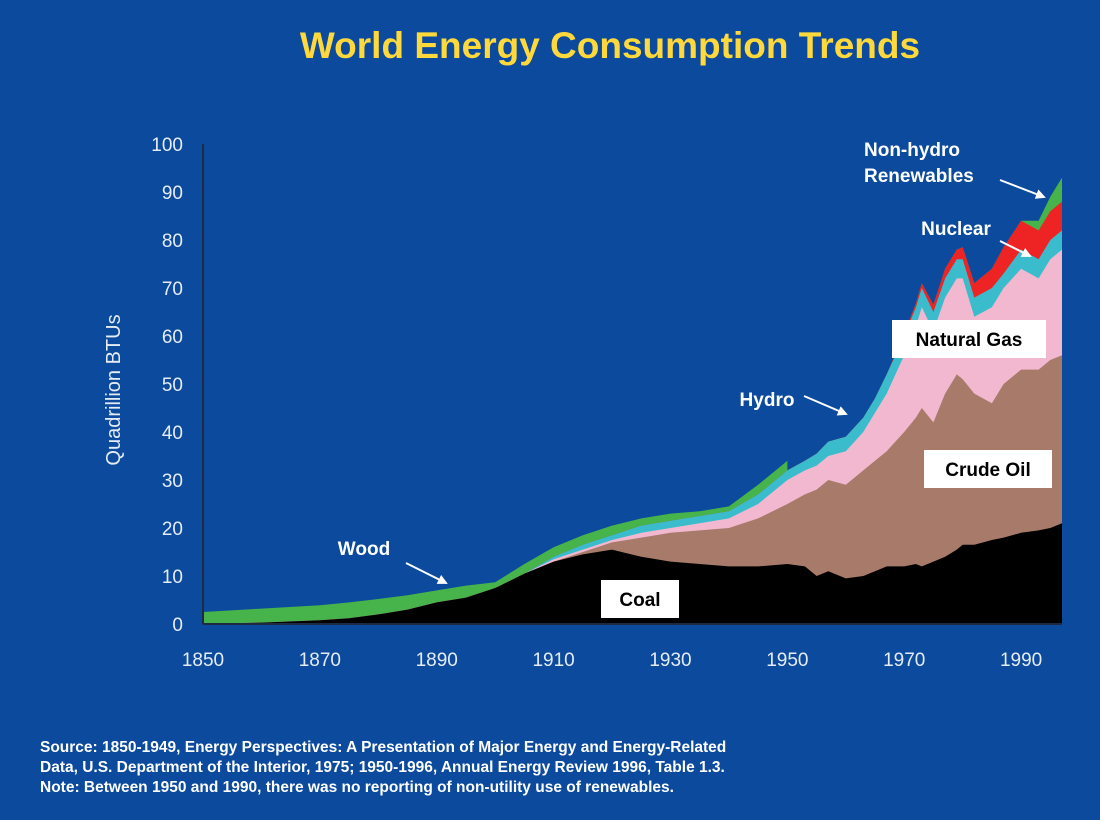  What do you see at coordinates (172, 337) in the screenshot?
I see `y-tick-60: 60` at bounding box center [172, 337].